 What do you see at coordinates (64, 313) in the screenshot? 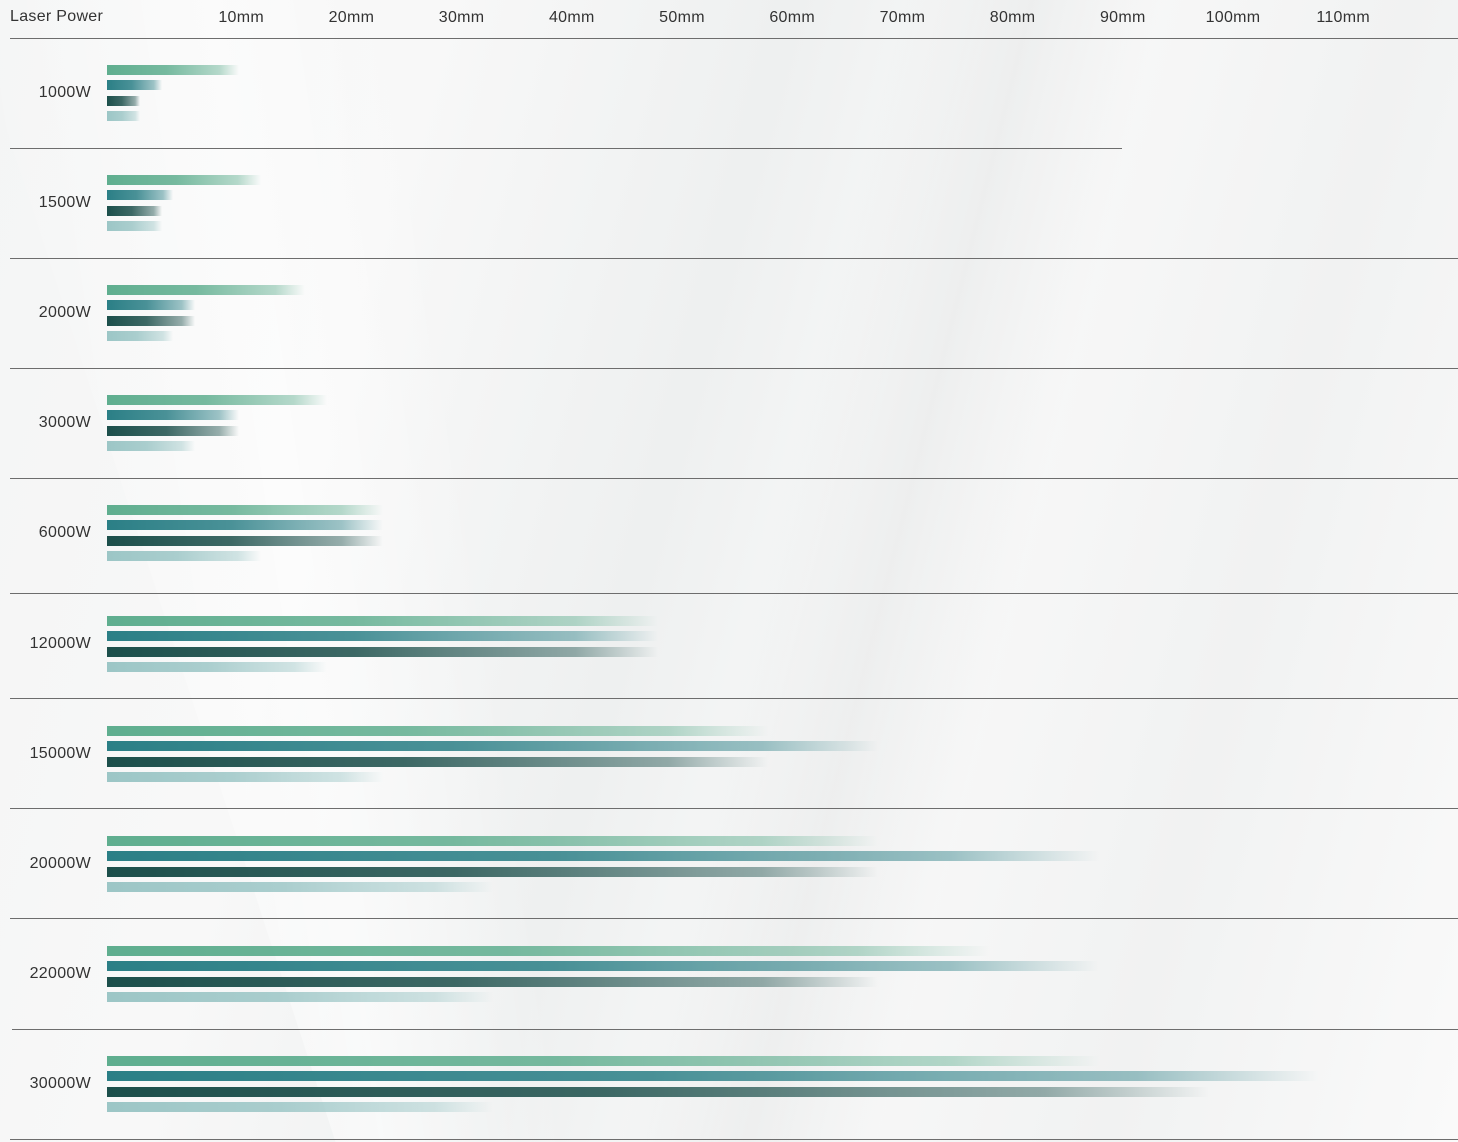
I see `power-label: 2000W` at bounding box center [64, 313].